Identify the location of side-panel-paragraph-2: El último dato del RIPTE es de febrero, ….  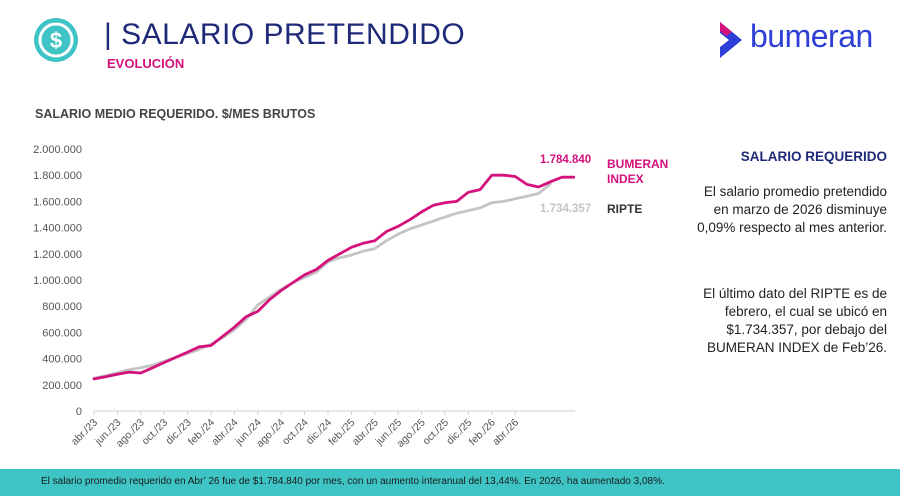
(795, 320).